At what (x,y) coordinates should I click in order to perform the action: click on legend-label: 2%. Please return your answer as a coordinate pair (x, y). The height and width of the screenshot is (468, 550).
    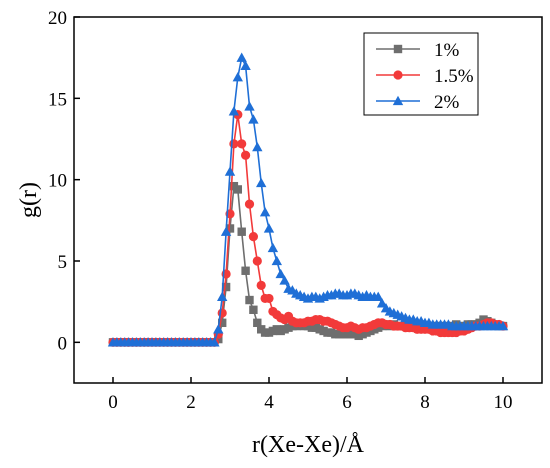
    Looking at the image, I should click on (447, 102).